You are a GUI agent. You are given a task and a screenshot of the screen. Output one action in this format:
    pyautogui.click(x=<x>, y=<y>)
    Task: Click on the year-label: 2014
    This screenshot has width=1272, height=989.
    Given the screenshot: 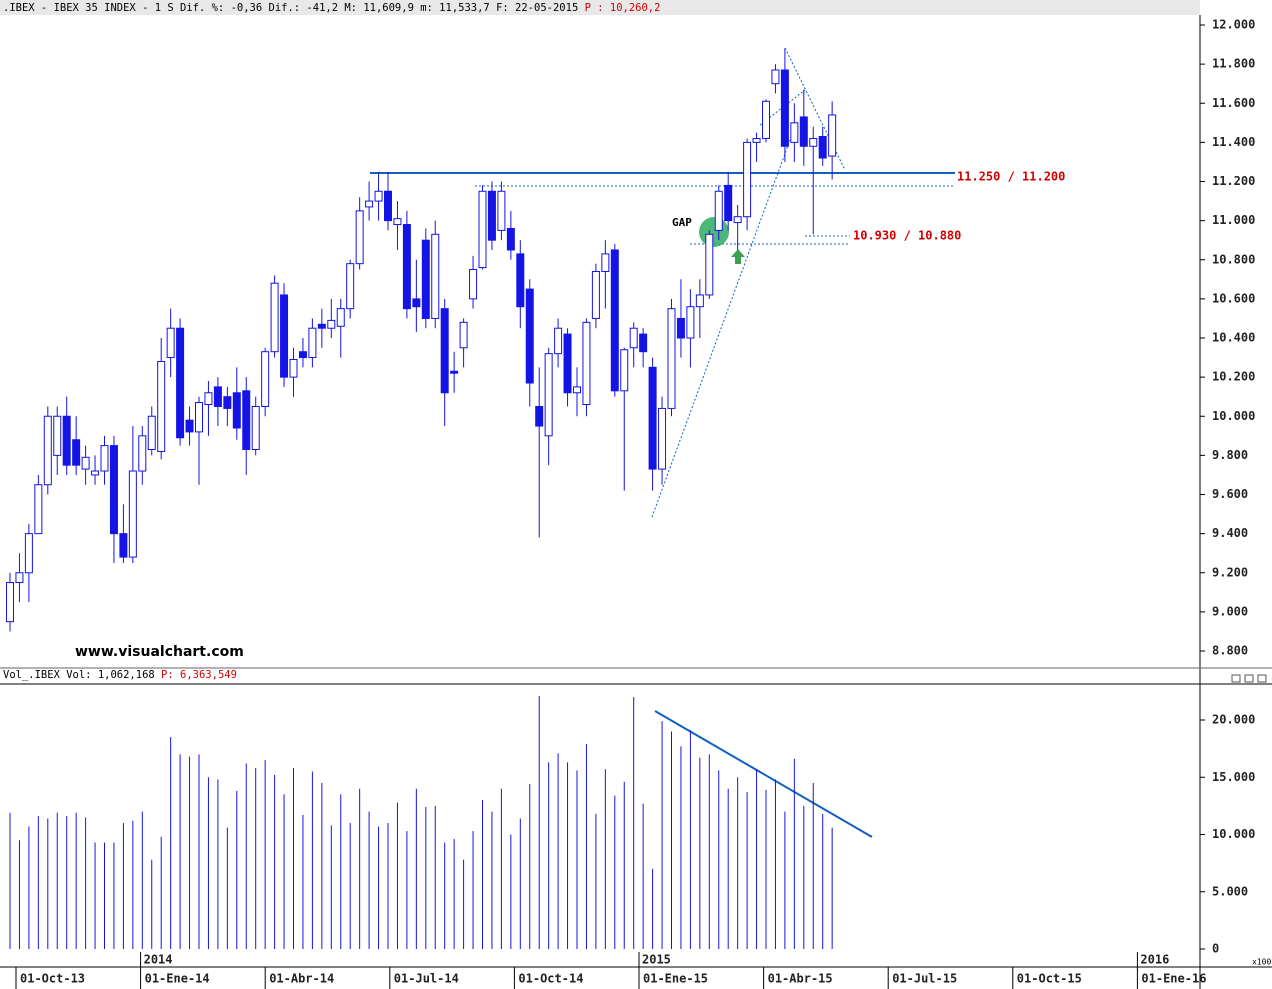 What is the action you would take?
    pyautogui.click(x=158, y=960)
    